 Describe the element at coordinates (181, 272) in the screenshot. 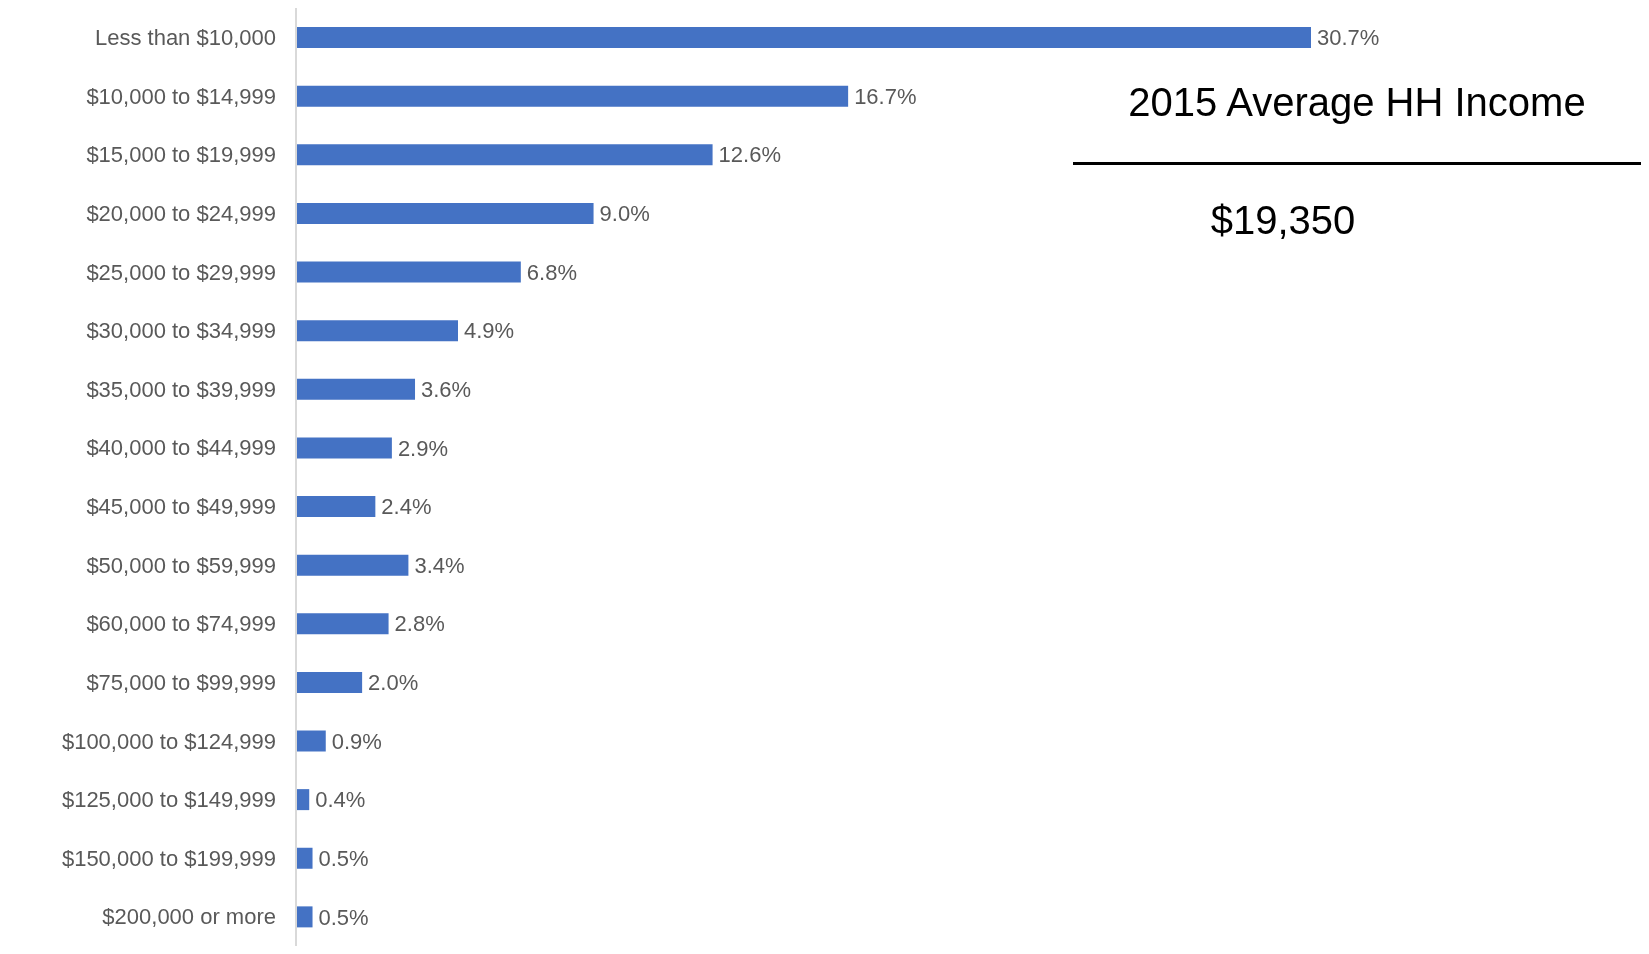

I see `y-tick-label: $25,000 to $29,999` at that location.